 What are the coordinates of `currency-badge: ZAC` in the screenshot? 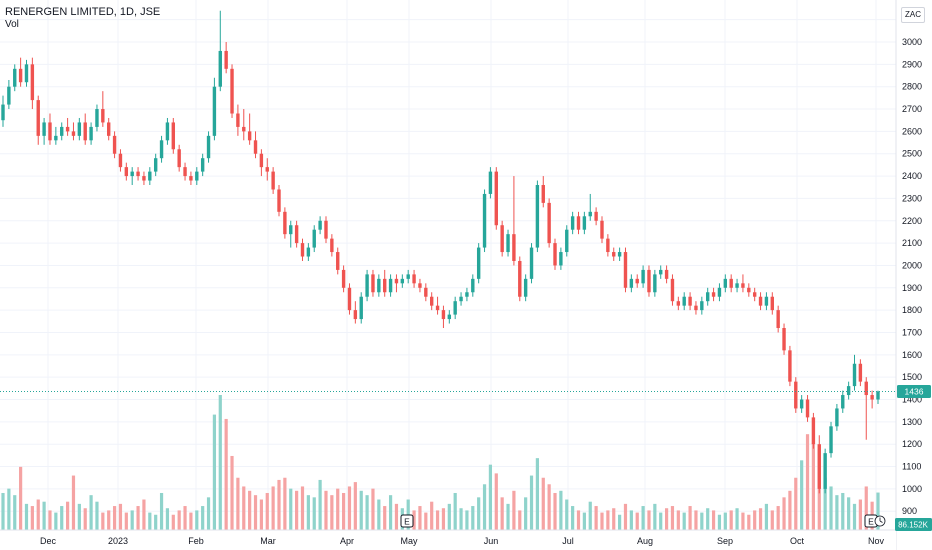 It's located at (913, 15).